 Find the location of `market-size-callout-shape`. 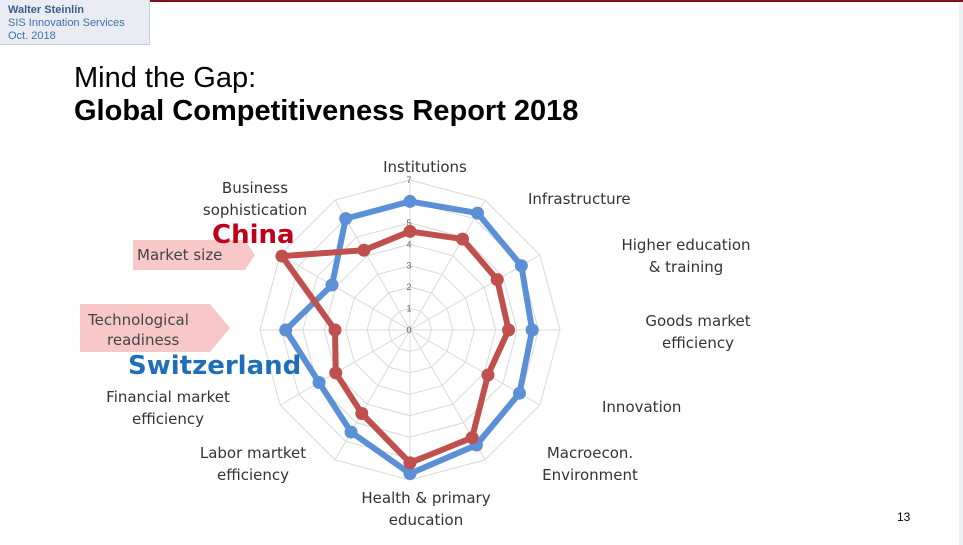

market-size-callout-shape is located at coordinates (194, 255).